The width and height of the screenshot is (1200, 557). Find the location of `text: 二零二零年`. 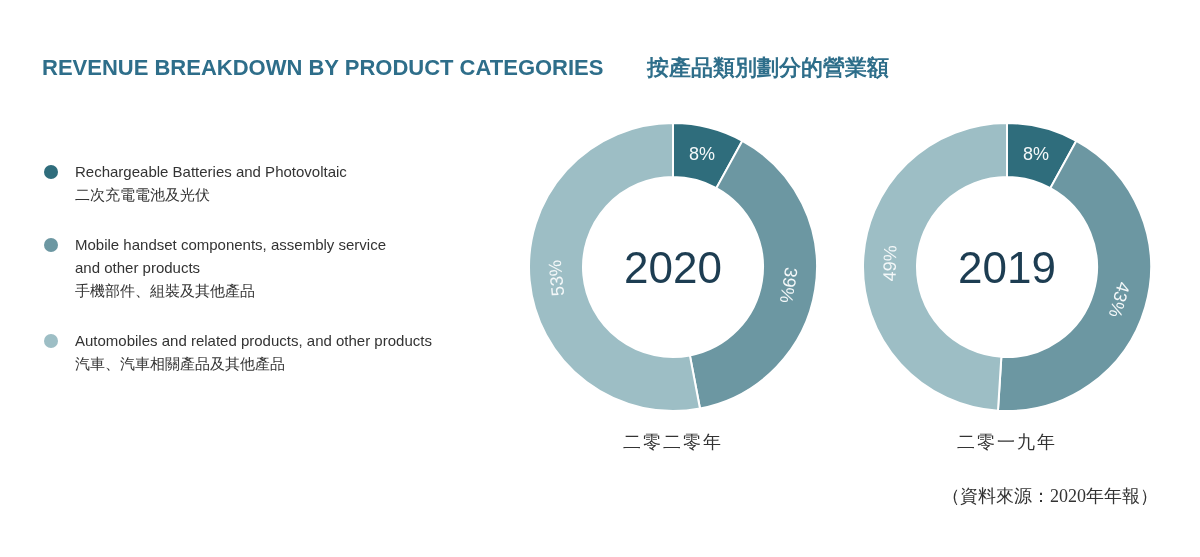

text: 二零二零年 is located at coordinates (673, 442).